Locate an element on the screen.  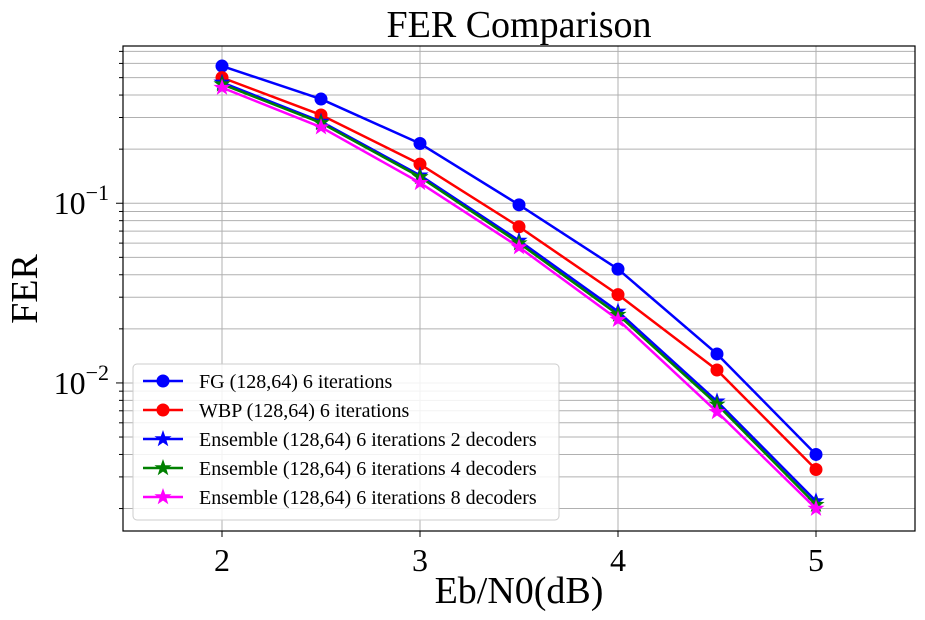
x-tick-label: 3 is located at coordinates (420, 560).